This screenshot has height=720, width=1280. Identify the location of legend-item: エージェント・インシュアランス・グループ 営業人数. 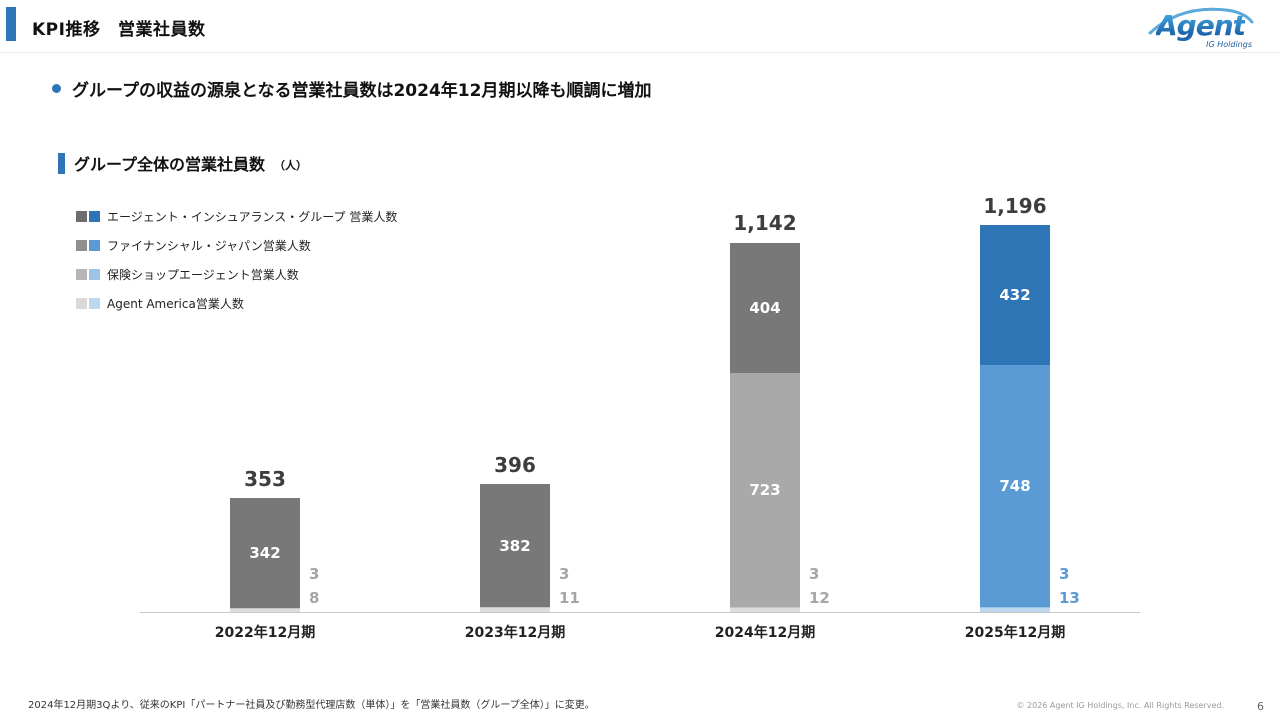
(236, 216).